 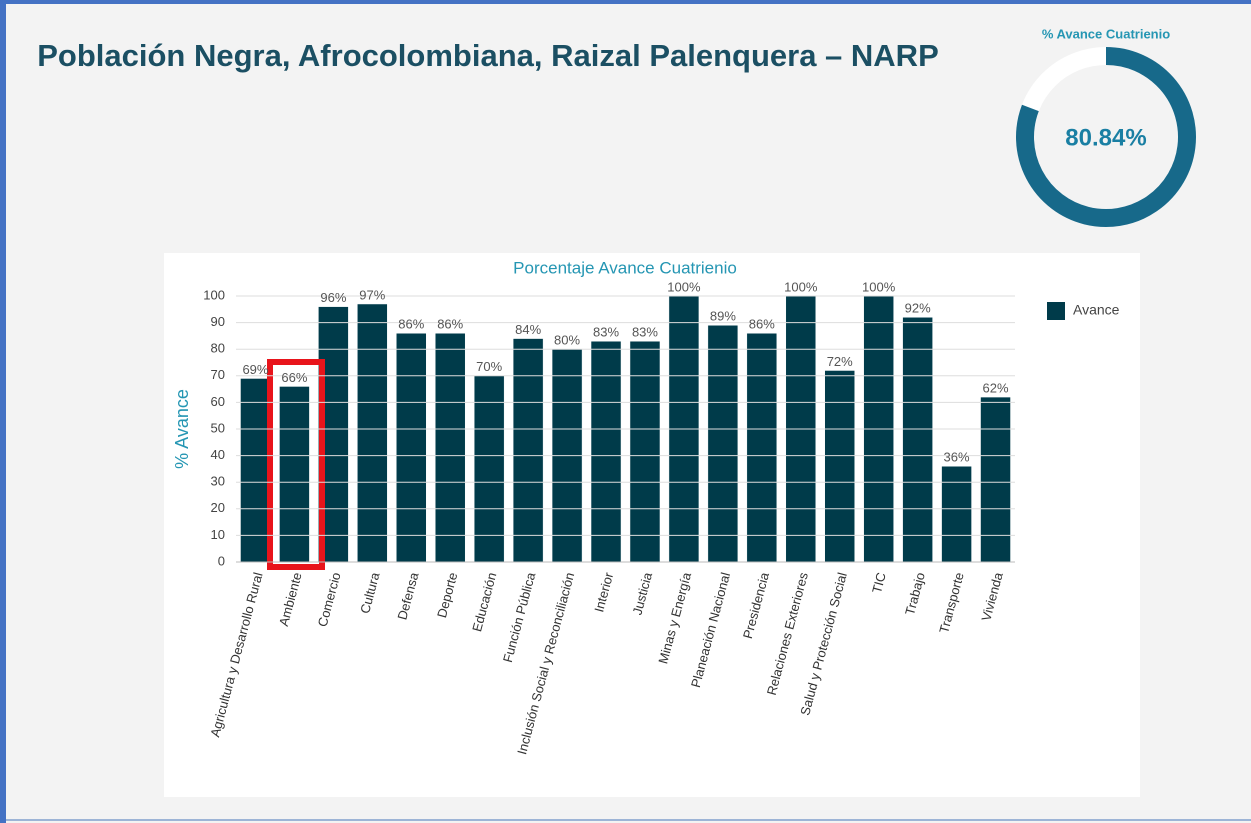 What do you see at coordinates (221, 560) in the screenshot?
I see `y-tick-label: 0` at bounding box center [221, 560].